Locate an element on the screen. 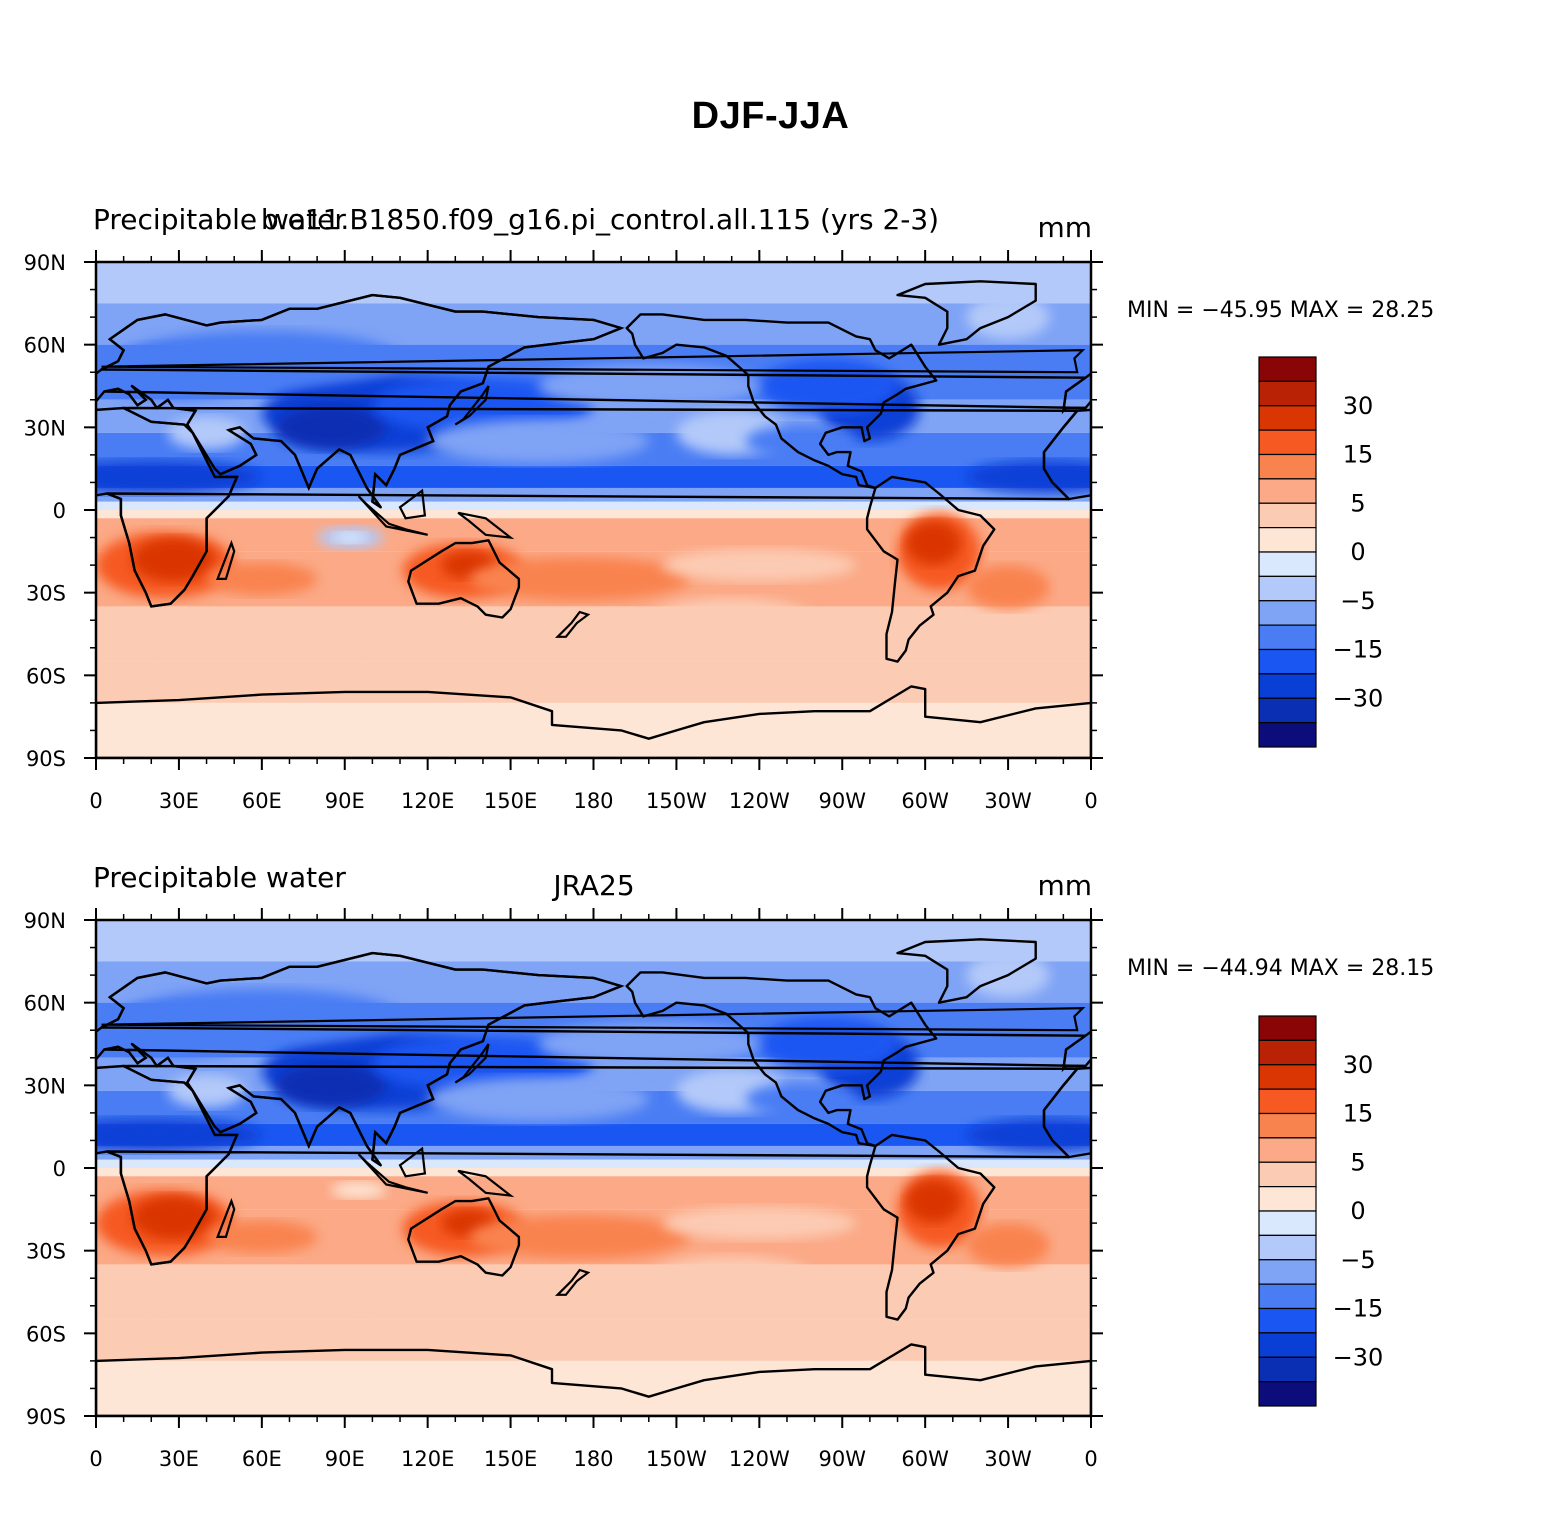 This screenshot has height=1538, width=1541. page-title: DJF-JJA is located at coordinates (770, 116).